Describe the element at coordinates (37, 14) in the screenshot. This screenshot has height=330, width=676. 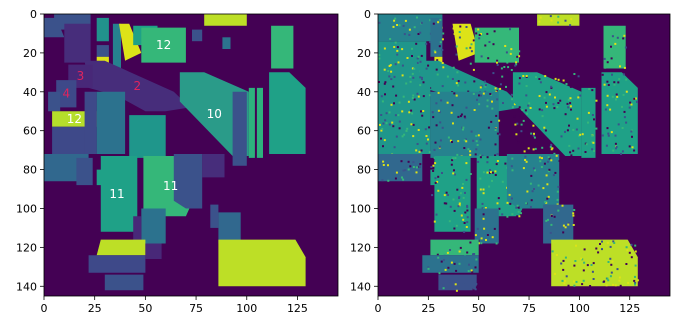
I see `y-tick: 0` at that location.